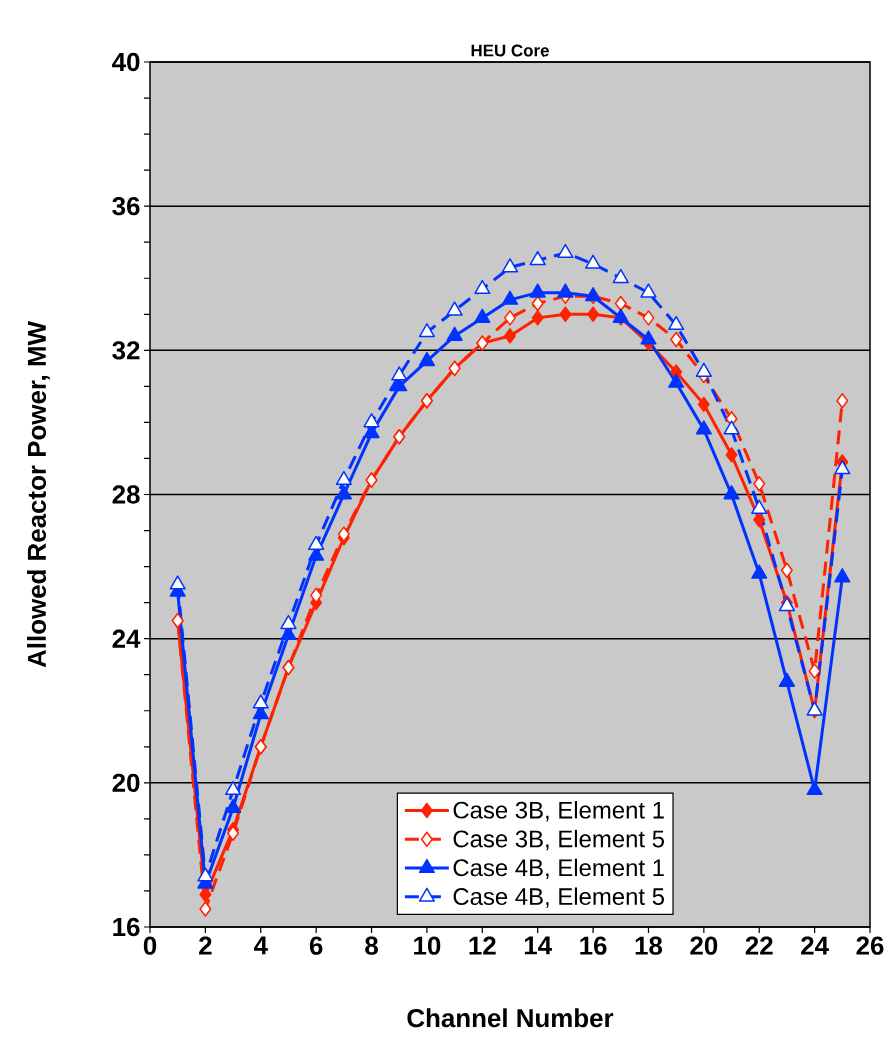  Describe the element at coordinates (126, 638) in the screenshot. I see `y-tick-label: 24` at that location.